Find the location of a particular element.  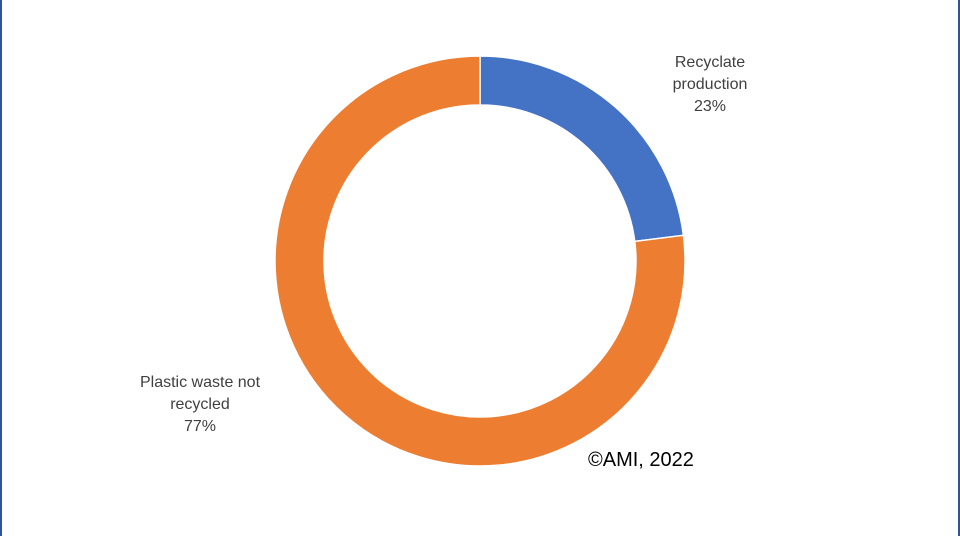

category-label: Plastic waste not recycled is located at coordinates (200, 393).